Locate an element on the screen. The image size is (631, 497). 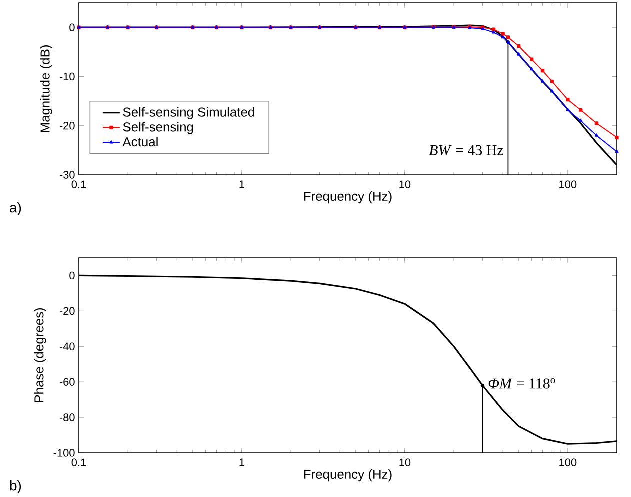
y-tick-label: -60 is located at coordinates (67, 382).